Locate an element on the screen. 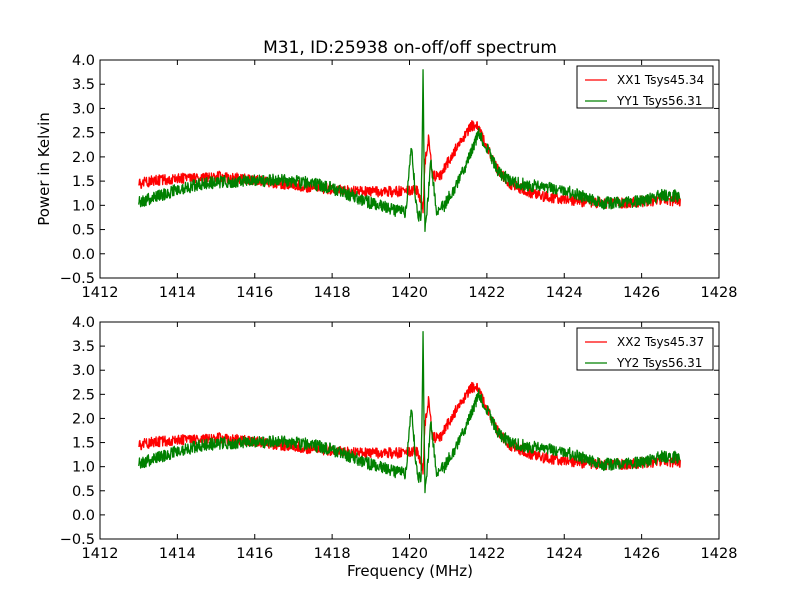 This screenshot has width=800, height=600. x-axis-label: Frequency (MHz) is located at coordinates (410, 571).